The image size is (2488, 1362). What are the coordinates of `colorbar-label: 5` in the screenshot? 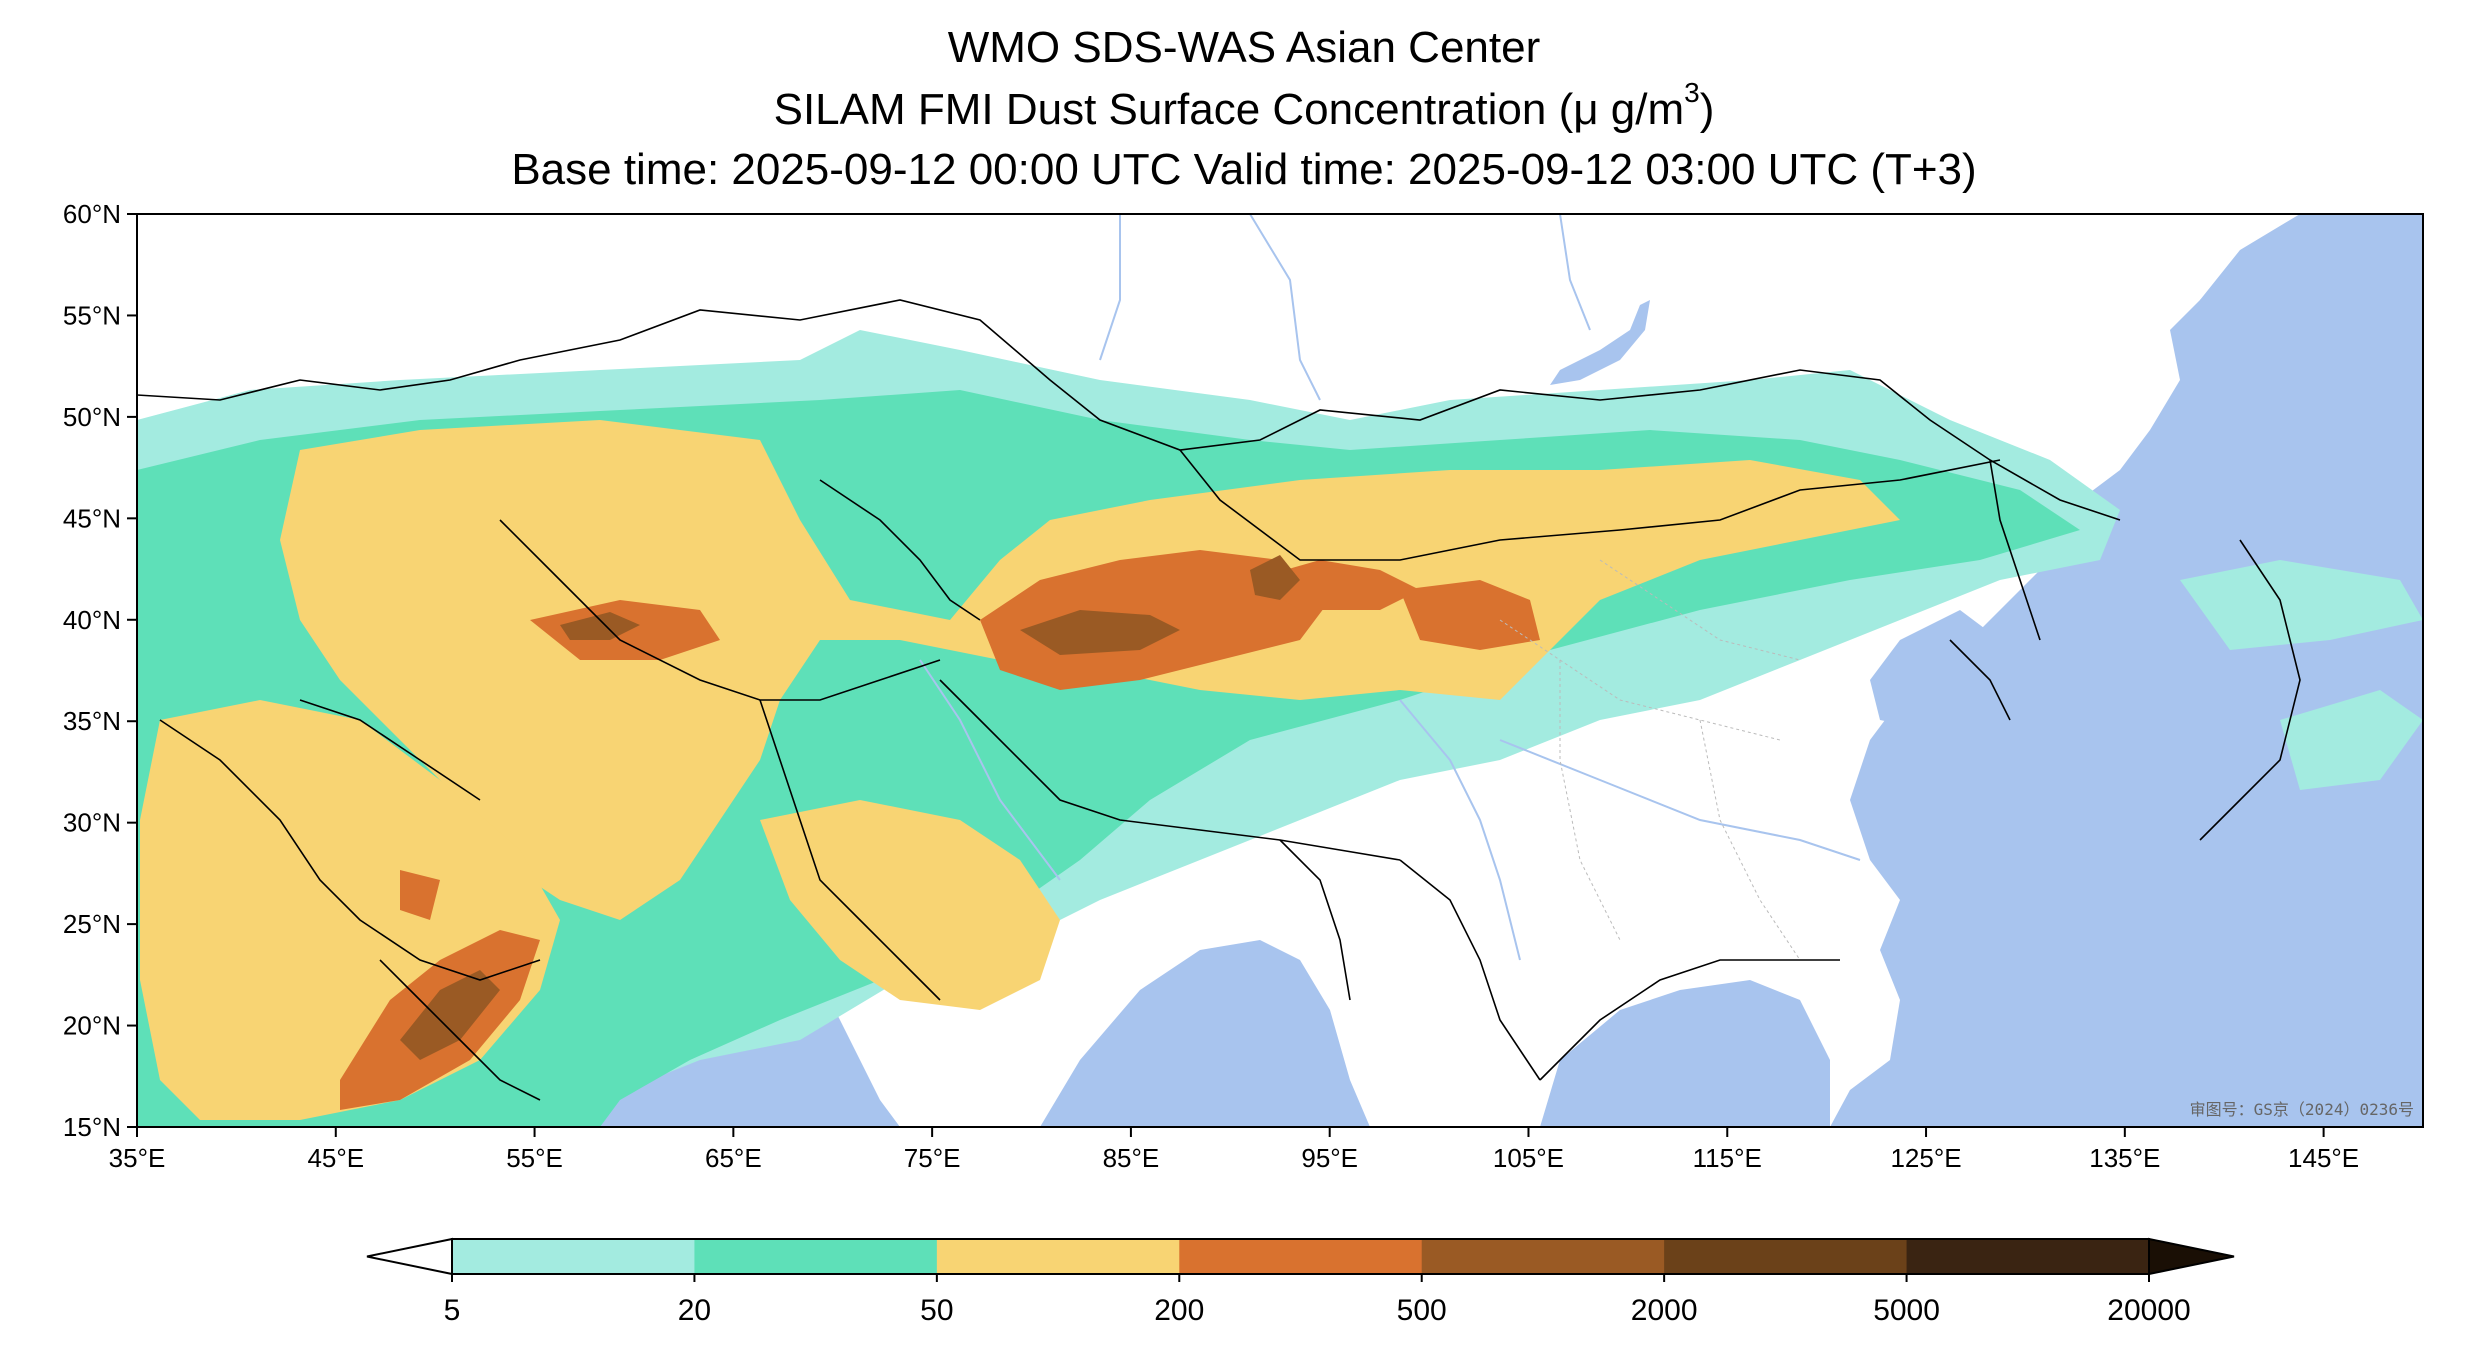 It's located at (452, 1310).